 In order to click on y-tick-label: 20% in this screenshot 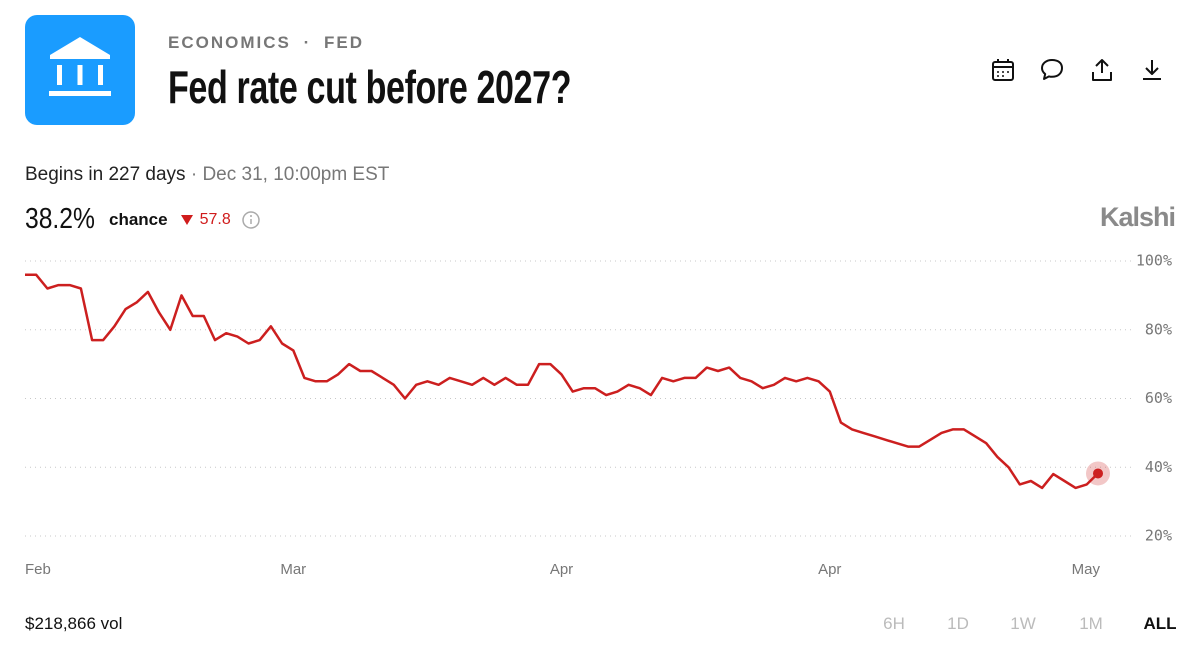, I will do `click(1158, 536)`.